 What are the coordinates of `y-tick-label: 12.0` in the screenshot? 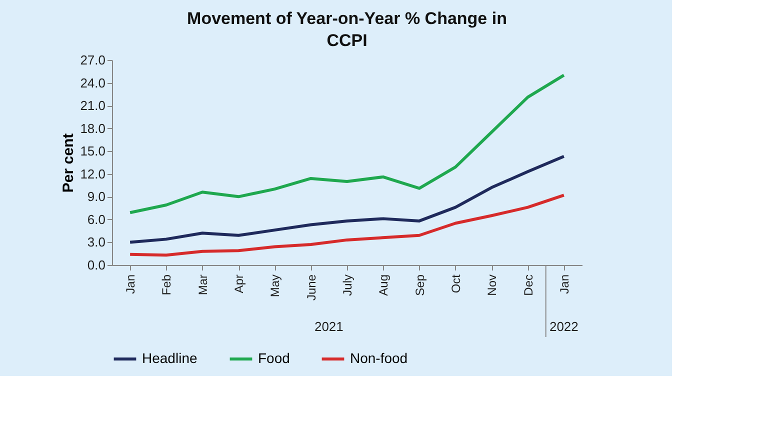 It's located at (93, 174).